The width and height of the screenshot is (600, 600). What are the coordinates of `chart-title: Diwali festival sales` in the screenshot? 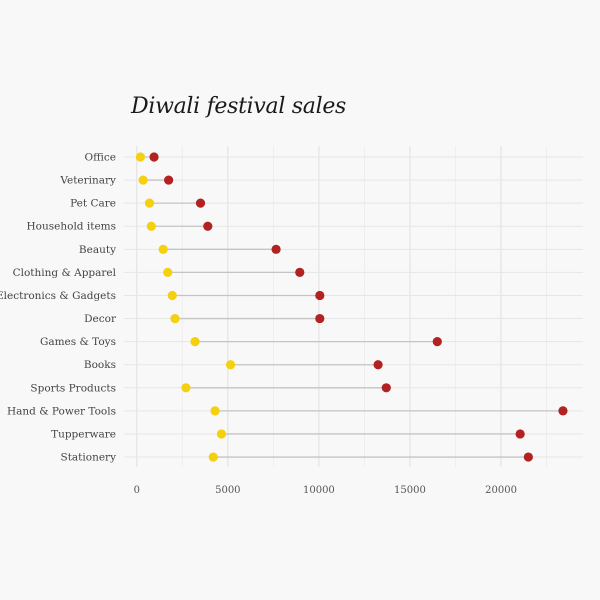 It's located at (239, 106).